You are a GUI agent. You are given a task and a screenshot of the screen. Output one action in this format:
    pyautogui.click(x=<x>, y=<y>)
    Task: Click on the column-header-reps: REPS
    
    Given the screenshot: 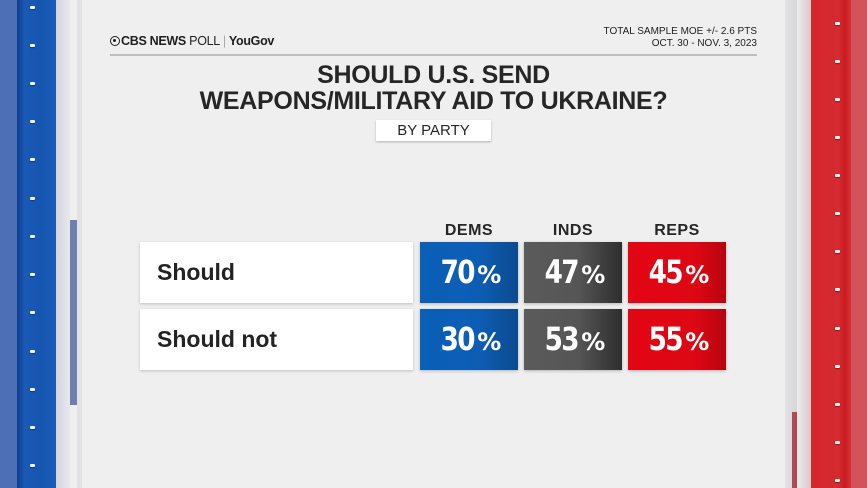 What is the action you would take?
    pyautogui.click(x=677, y=230)
    